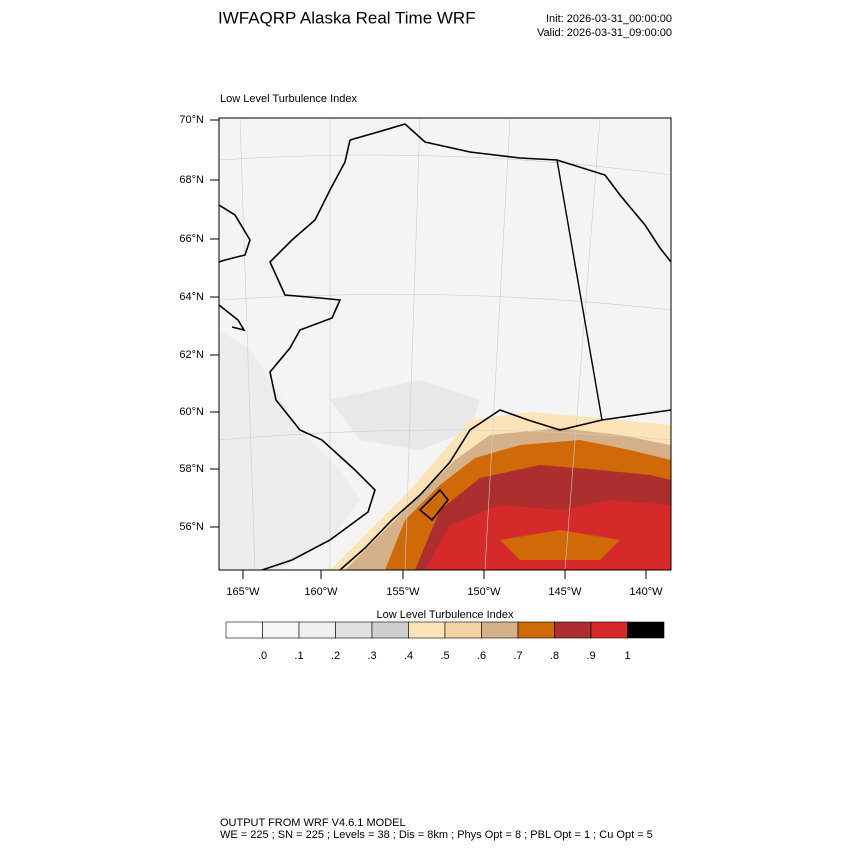  Describe the element at coordinates (444, 584) in the screenshot. I see `lon-labels: 165°W 160°W 155°W 150°W 145°W 140°W` at that location.